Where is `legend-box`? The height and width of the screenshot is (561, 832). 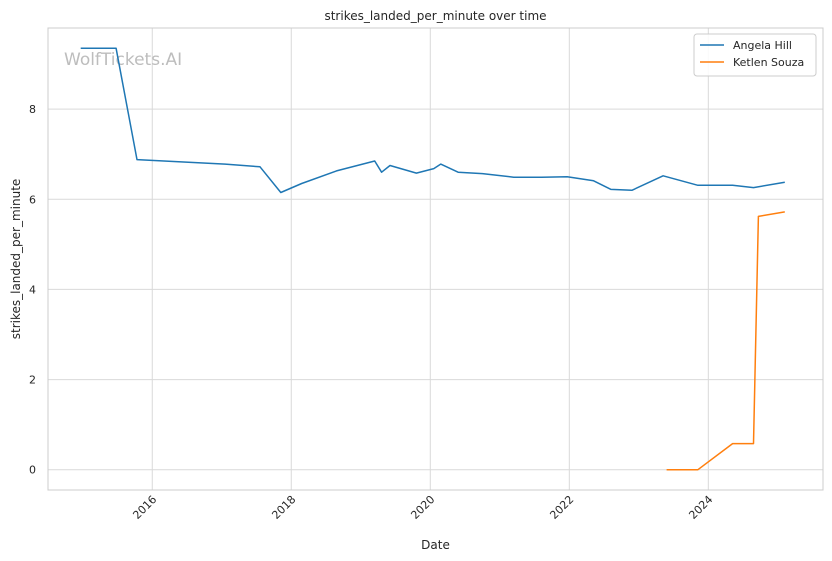
legend-box is located at coordinates (755, 55).